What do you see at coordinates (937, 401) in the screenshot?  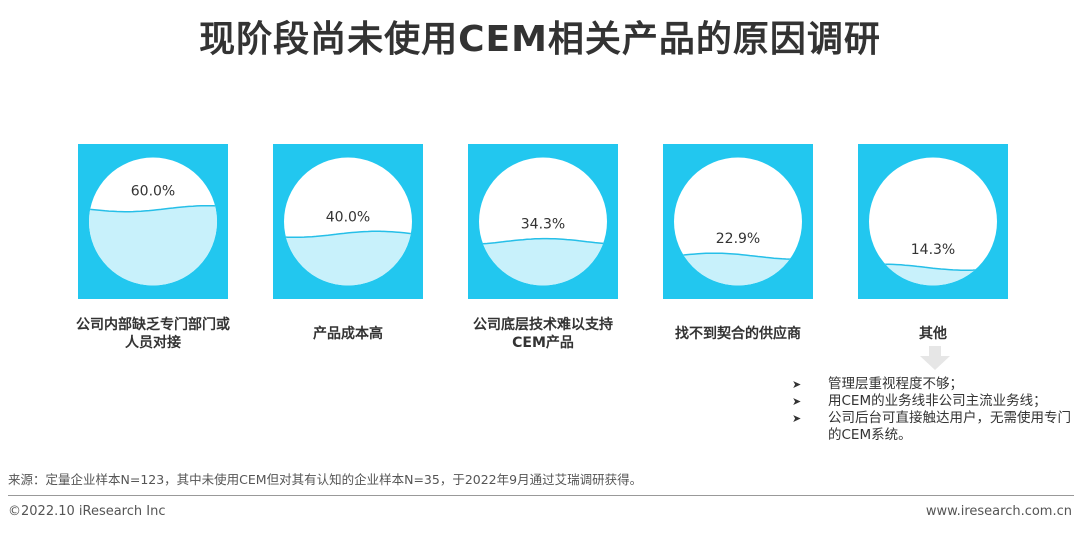 I see `note-text: 用CEM的业务线非公司主流业务线；` at bounding box center [937, 401].